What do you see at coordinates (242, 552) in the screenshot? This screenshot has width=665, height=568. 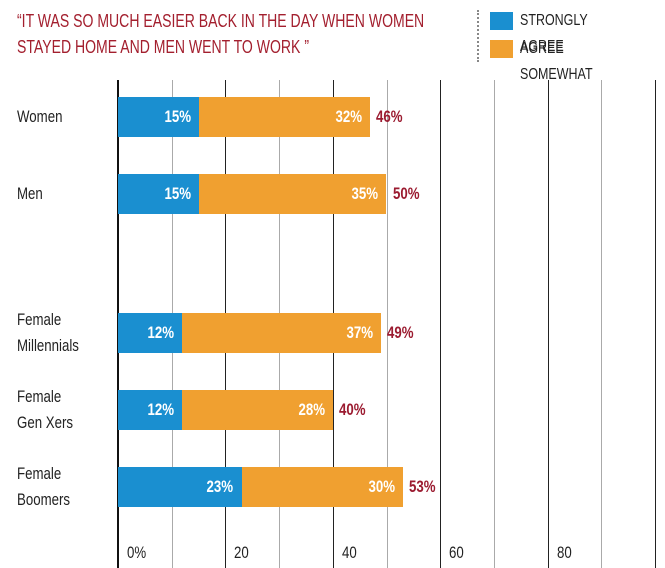 I see `x-tick-label: 20` at bounding box center [242, 552].